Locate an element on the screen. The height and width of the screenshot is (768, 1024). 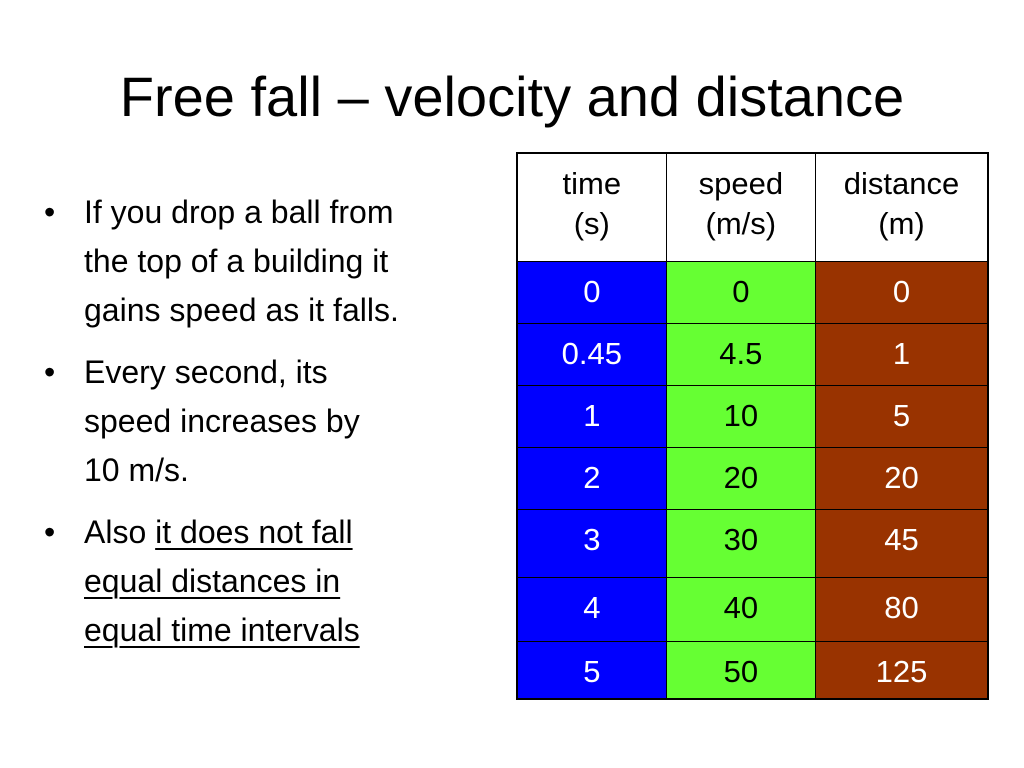
cell-speed: 50 is located at coordinates (741, 670).